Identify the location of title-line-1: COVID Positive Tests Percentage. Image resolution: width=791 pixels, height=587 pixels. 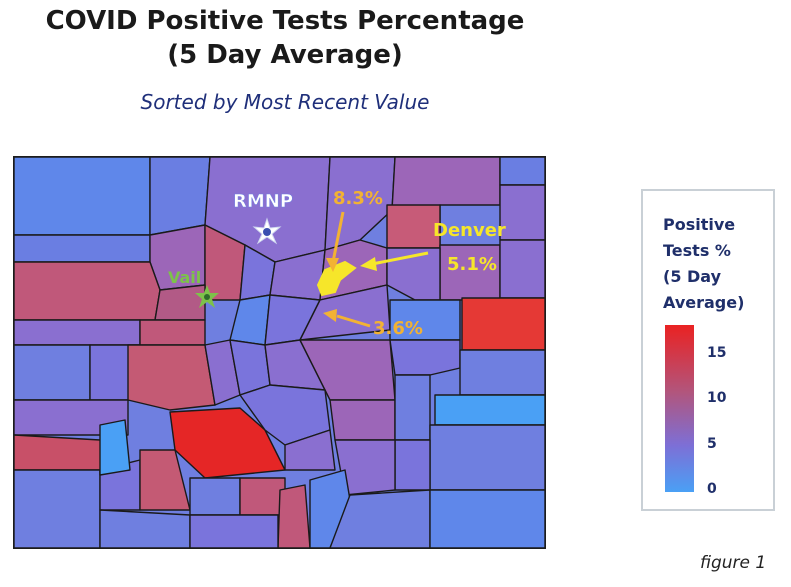
(285, 21).